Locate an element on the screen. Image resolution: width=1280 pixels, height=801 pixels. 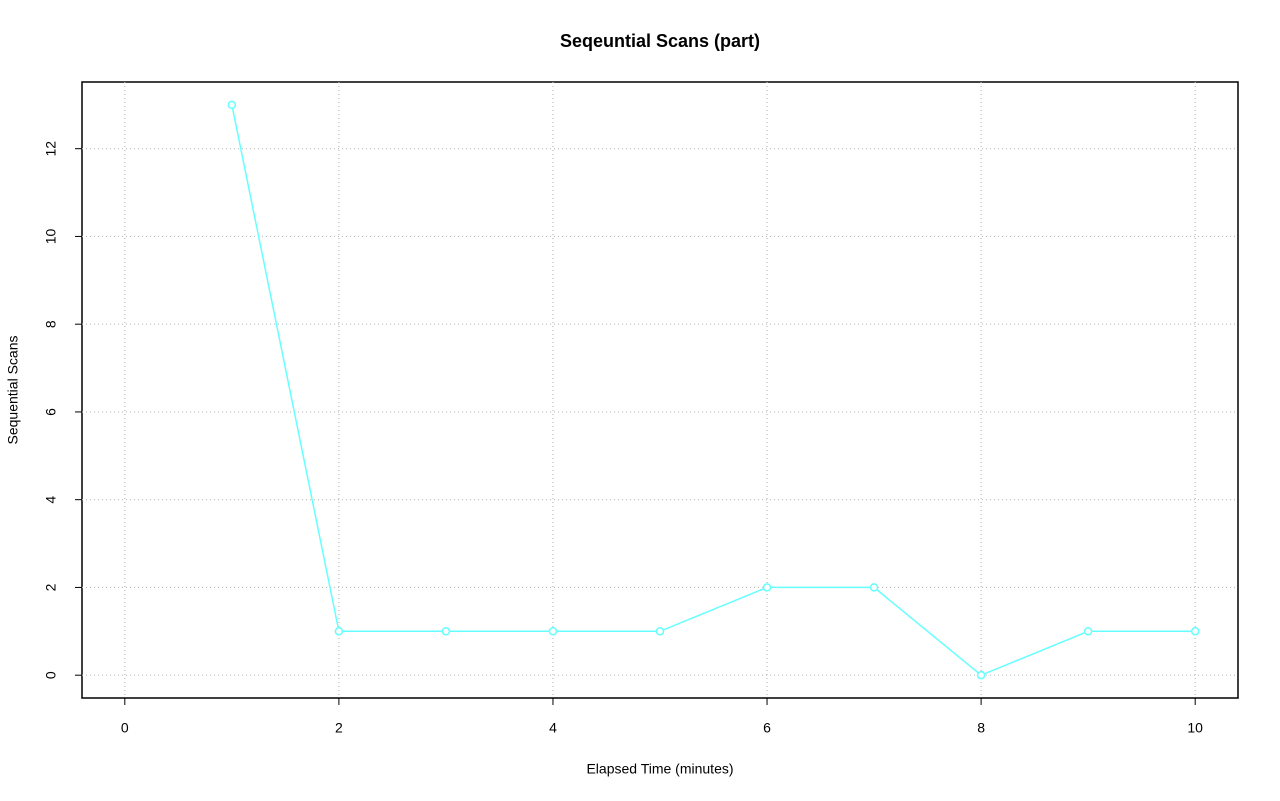
x-tick-label: 4 is located at coordinates (553, 728).